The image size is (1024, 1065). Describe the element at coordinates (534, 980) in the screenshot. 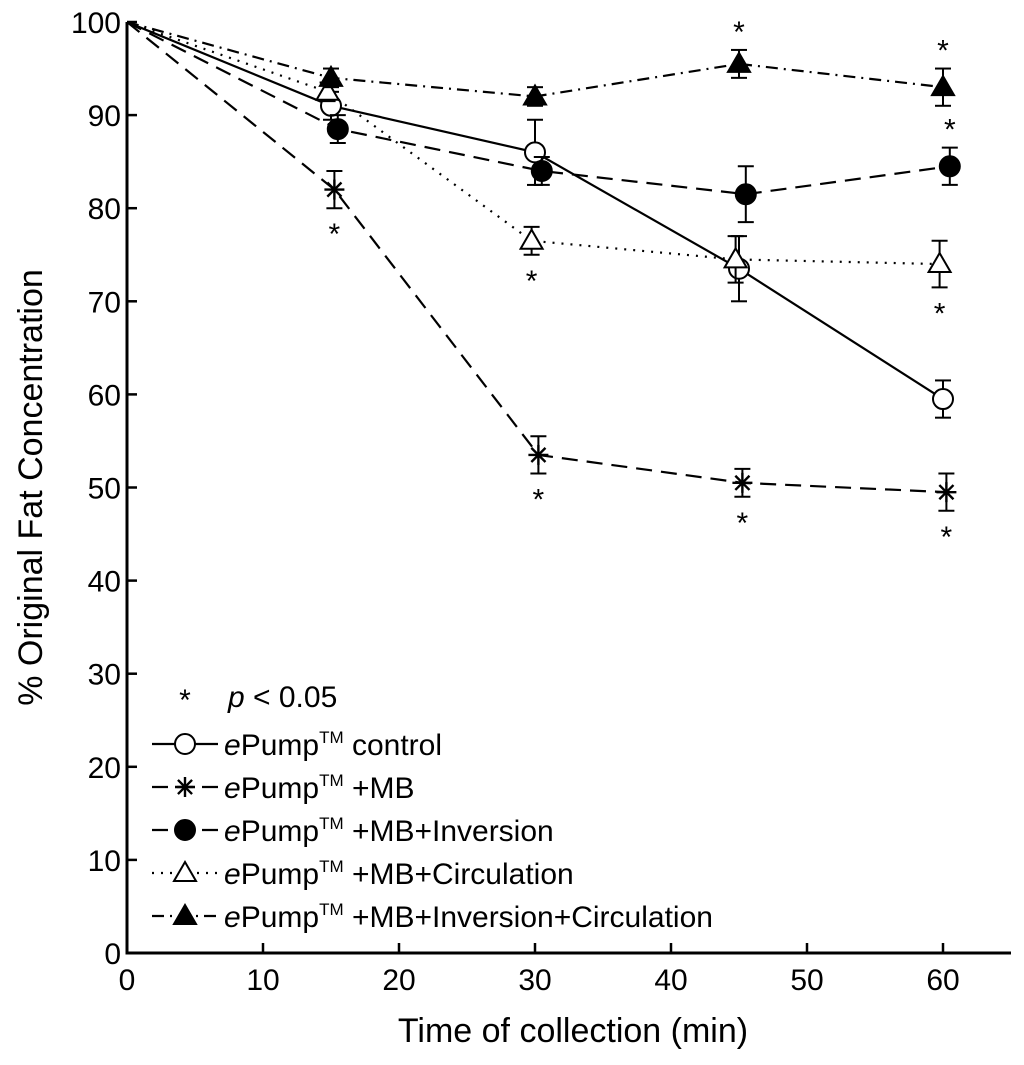

I see `x-tick-label: 30` at that location.